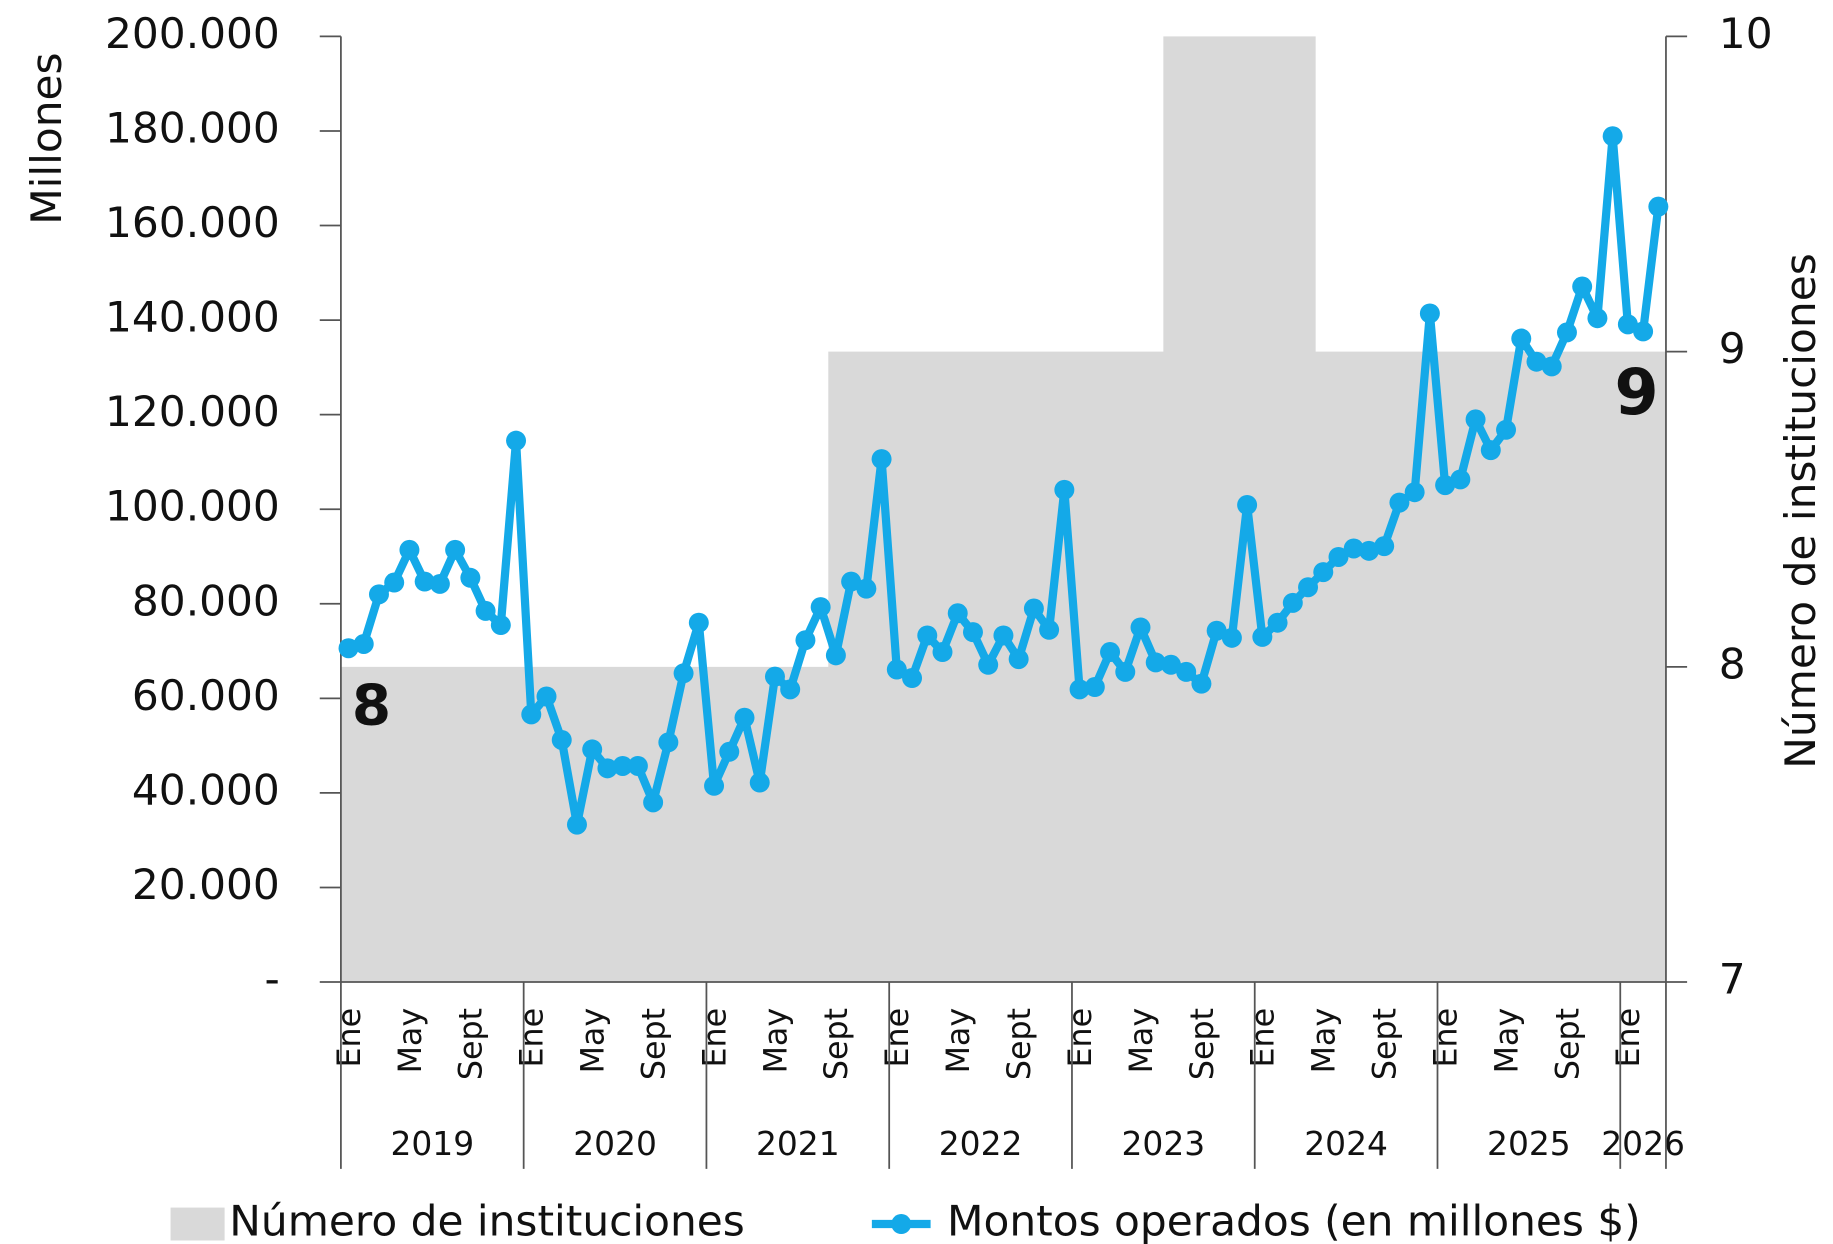  Describe the element at coordinates (1732, 663) in the screenshot. I see `y2-tick-label: 8` at that location.